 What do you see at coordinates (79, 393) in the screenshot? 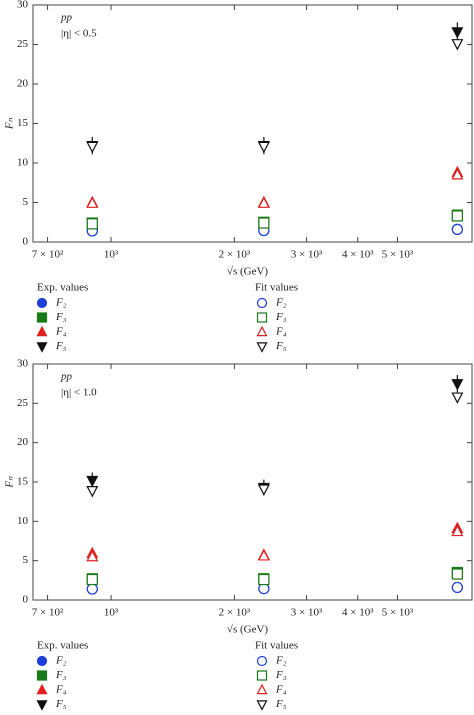
I see `annotation: |η| < 1.0` at bounding box center [79, 393].